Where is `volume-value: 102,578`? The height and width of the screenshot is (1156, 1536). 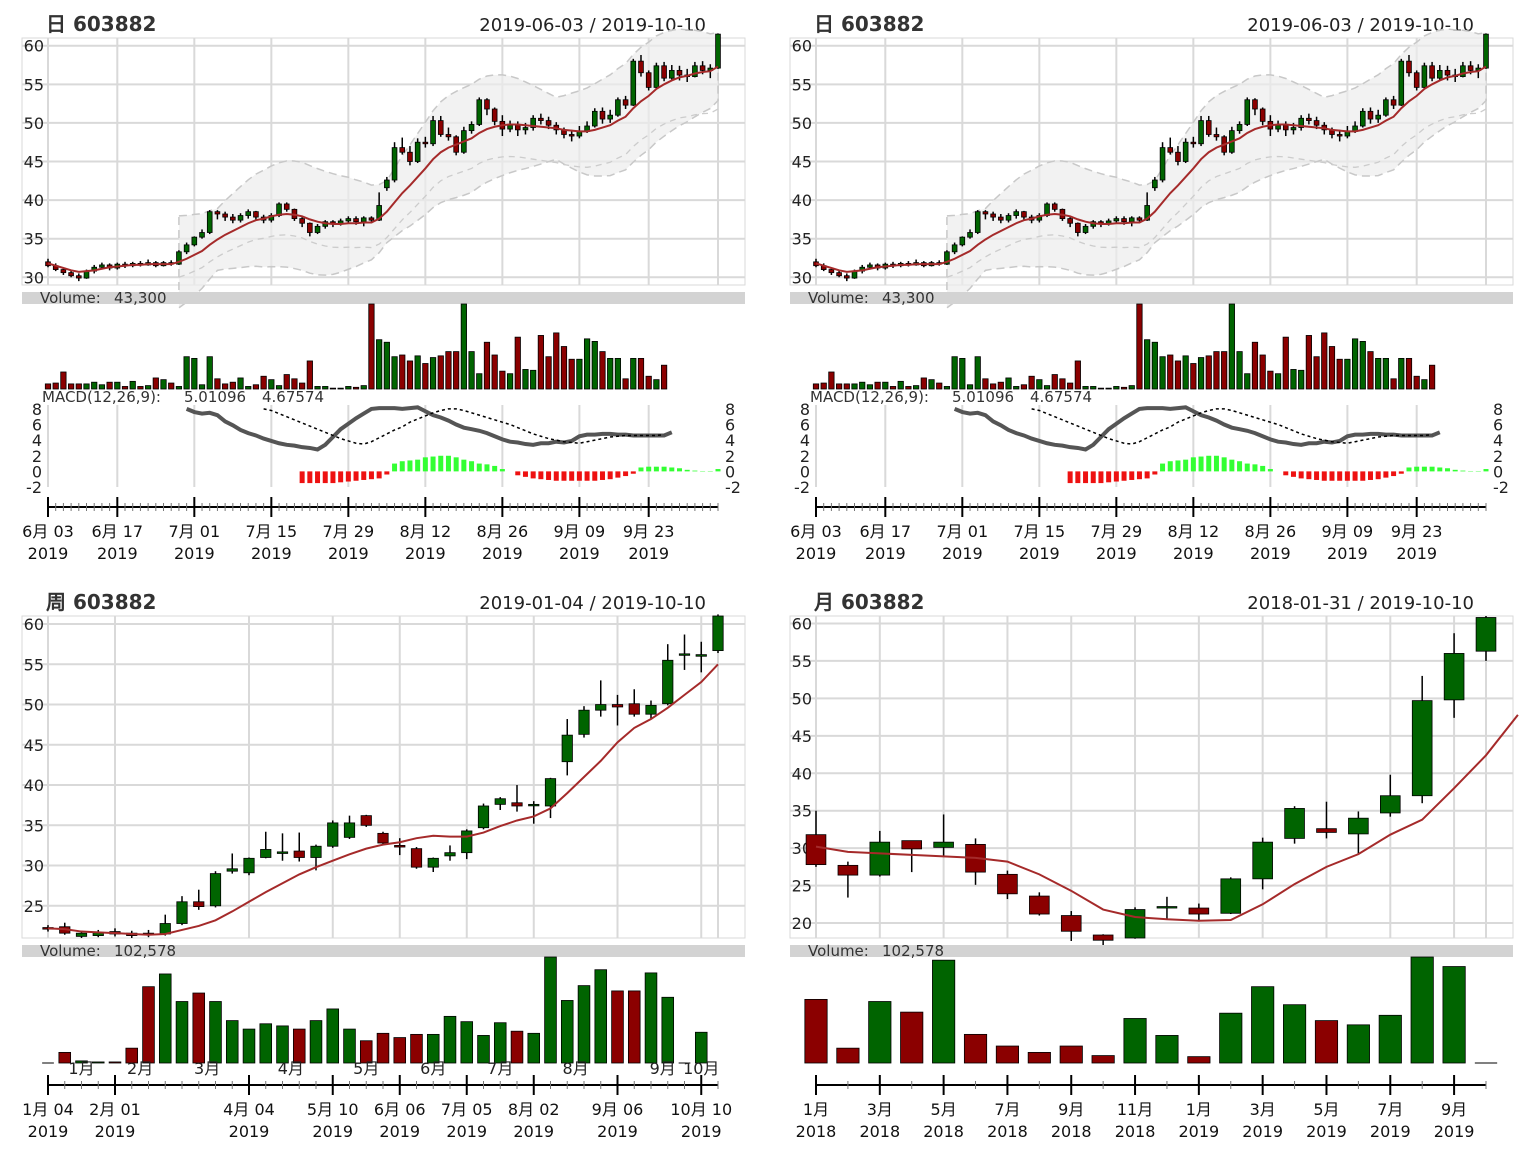 volume-value: 102,578 is located at coordinates (145, 951).